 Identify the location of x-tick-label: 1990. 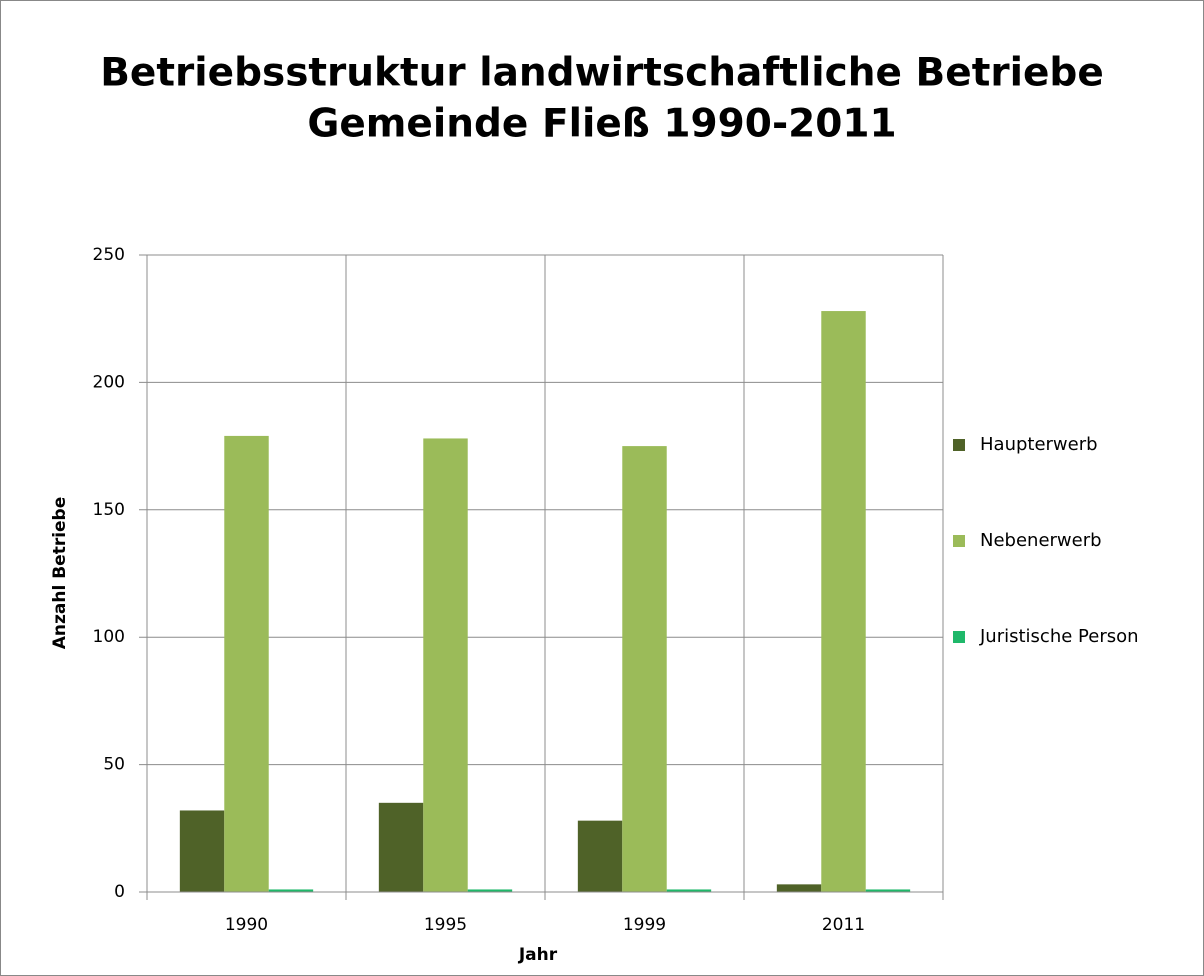
(246, 925).